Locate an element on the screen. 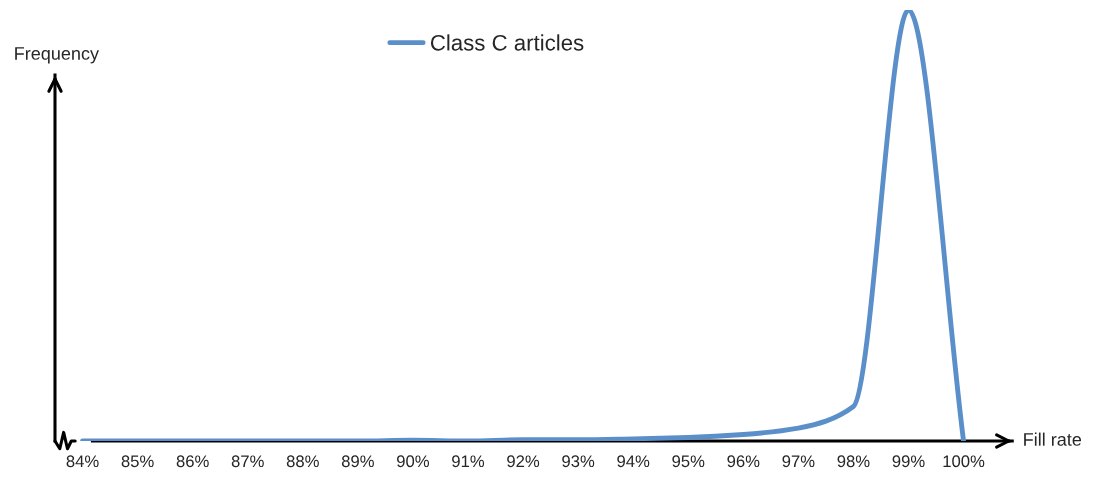 The image size is (1094, 481). x-tick-label: 92% is located at coordinates (523, 461).